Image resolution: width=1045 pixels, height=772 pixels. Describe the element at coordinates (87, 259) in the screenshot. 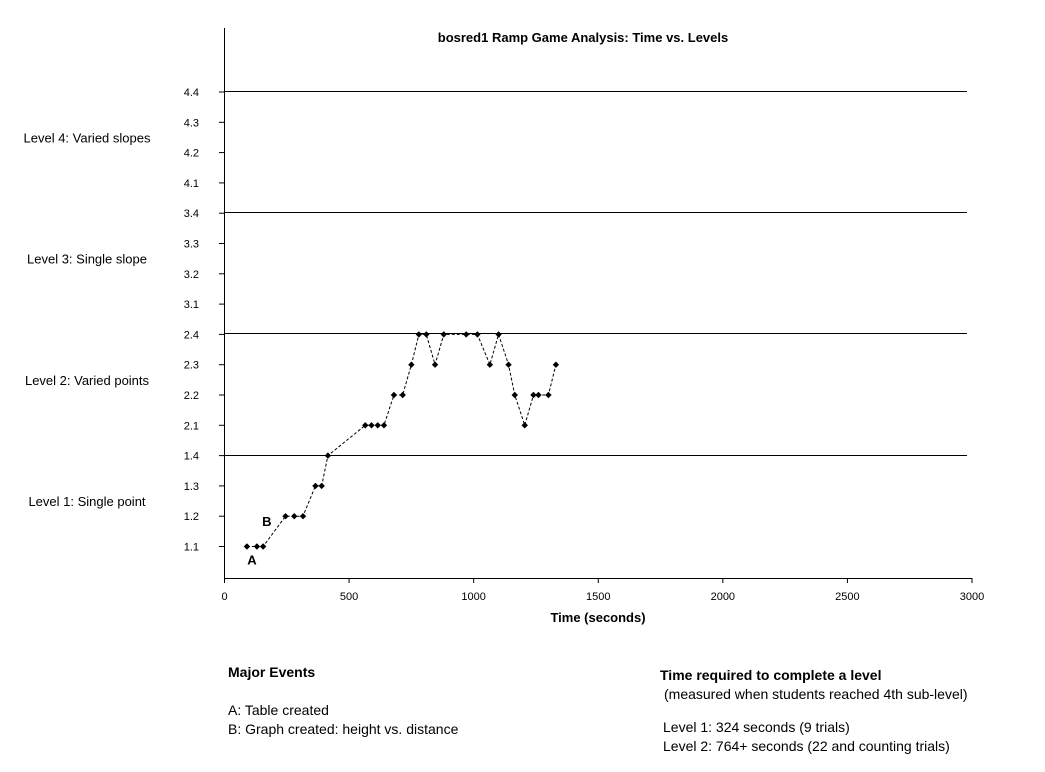

I see `level-label: Level 3: Single slope` at that location.